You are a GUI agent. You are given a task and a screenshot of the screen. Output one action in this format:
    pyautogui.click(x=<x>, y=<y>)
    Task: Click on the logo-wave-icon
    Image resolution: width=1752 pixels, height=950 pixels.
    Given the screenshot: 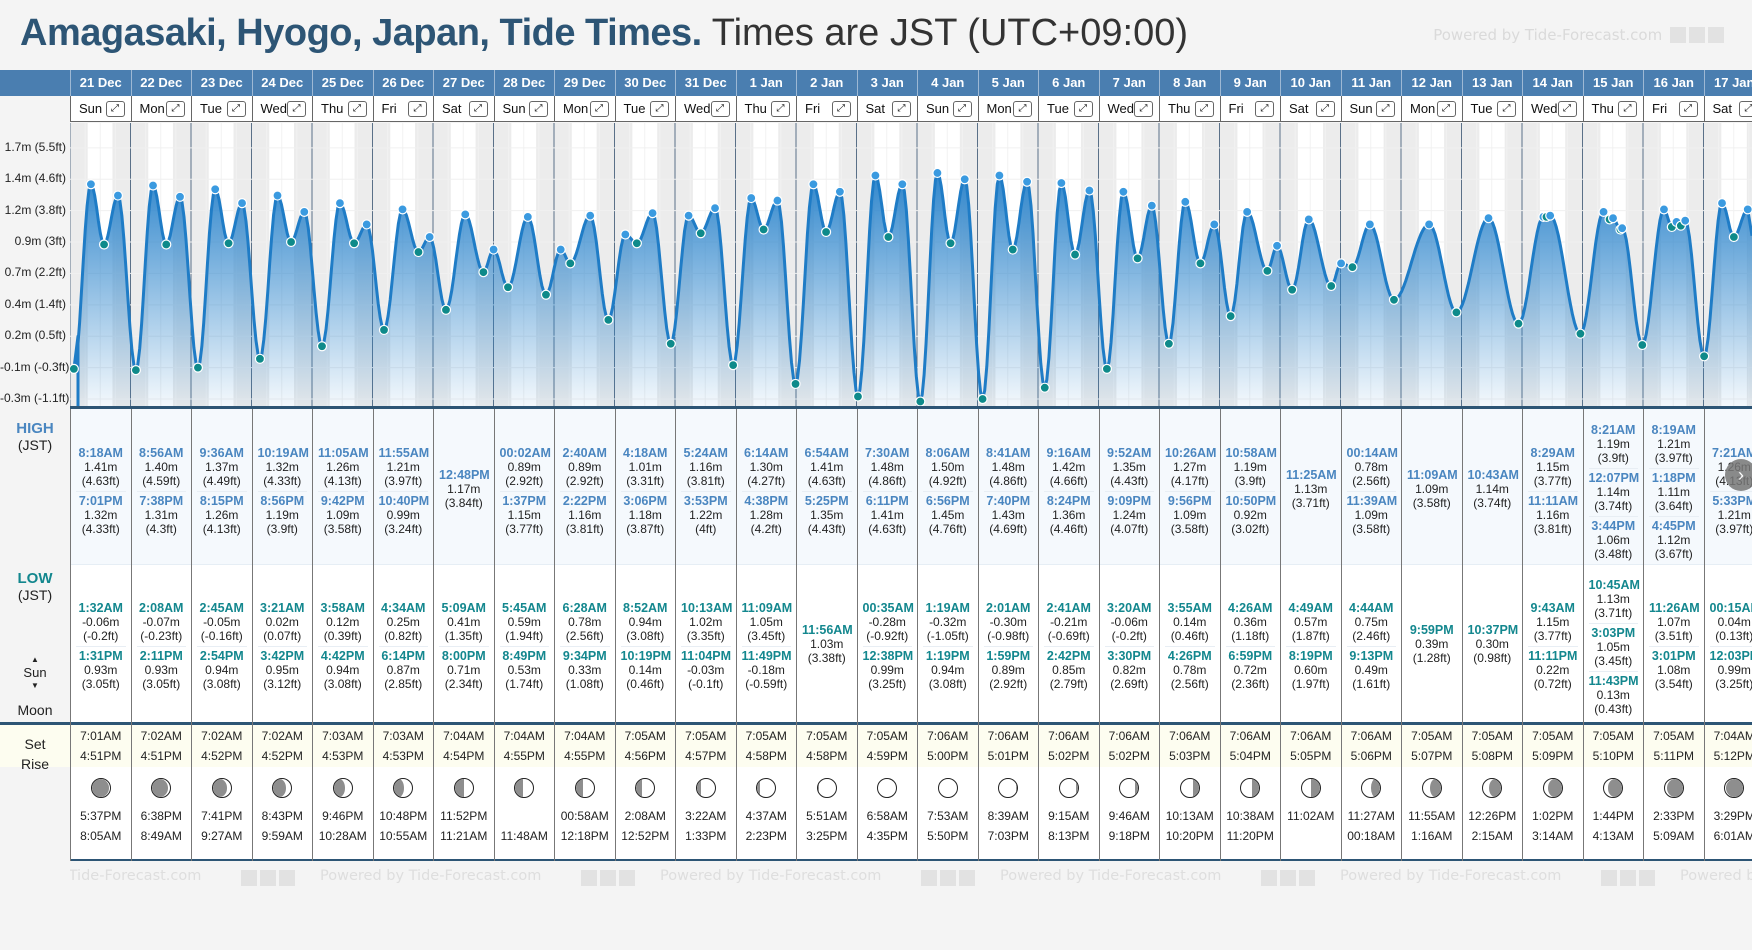 What is the action you would take?
    pyautogui.click(x=1678, y=35)
    